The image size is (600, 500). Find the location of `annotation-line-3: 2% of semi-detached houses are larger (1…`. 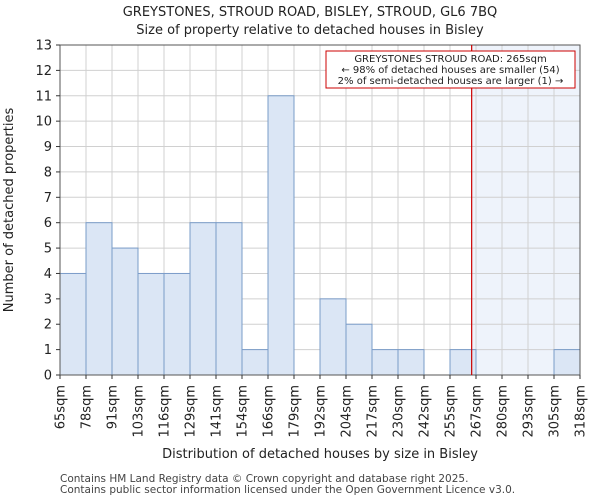

annotation-line-3: 2% of semi-detached houses are larger (1… is located at coordinates (451, 81).